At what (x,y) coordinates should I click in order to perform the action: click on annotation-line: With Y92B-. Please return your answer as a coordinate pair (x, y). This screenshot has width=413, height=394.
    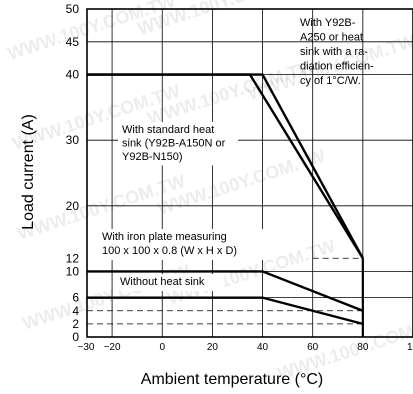
    Looking at the image, I should click on (328, 23).